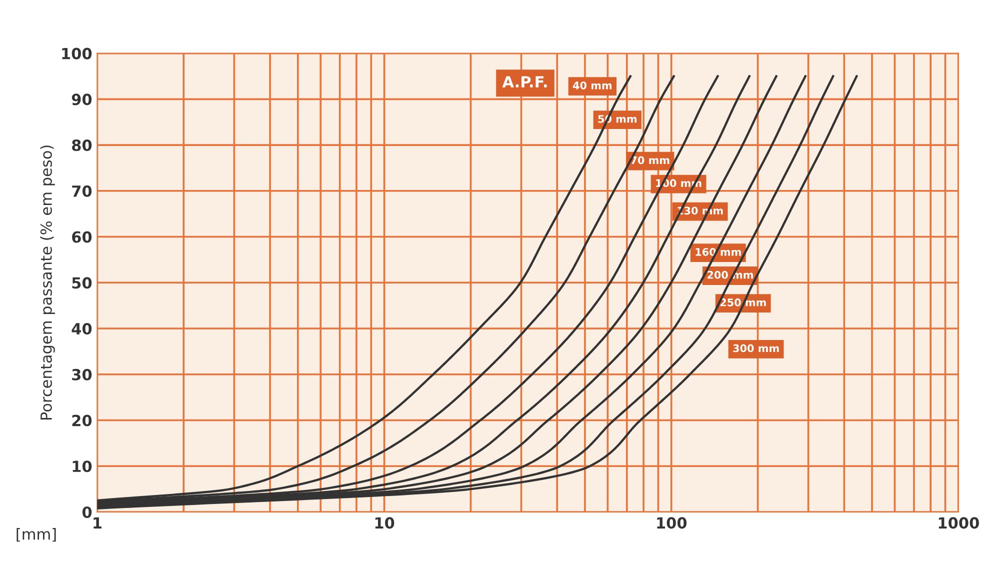  Describe the element at coordinates (958, 523) in the screenshot. I see `x-tick-label: 1000` at that location.